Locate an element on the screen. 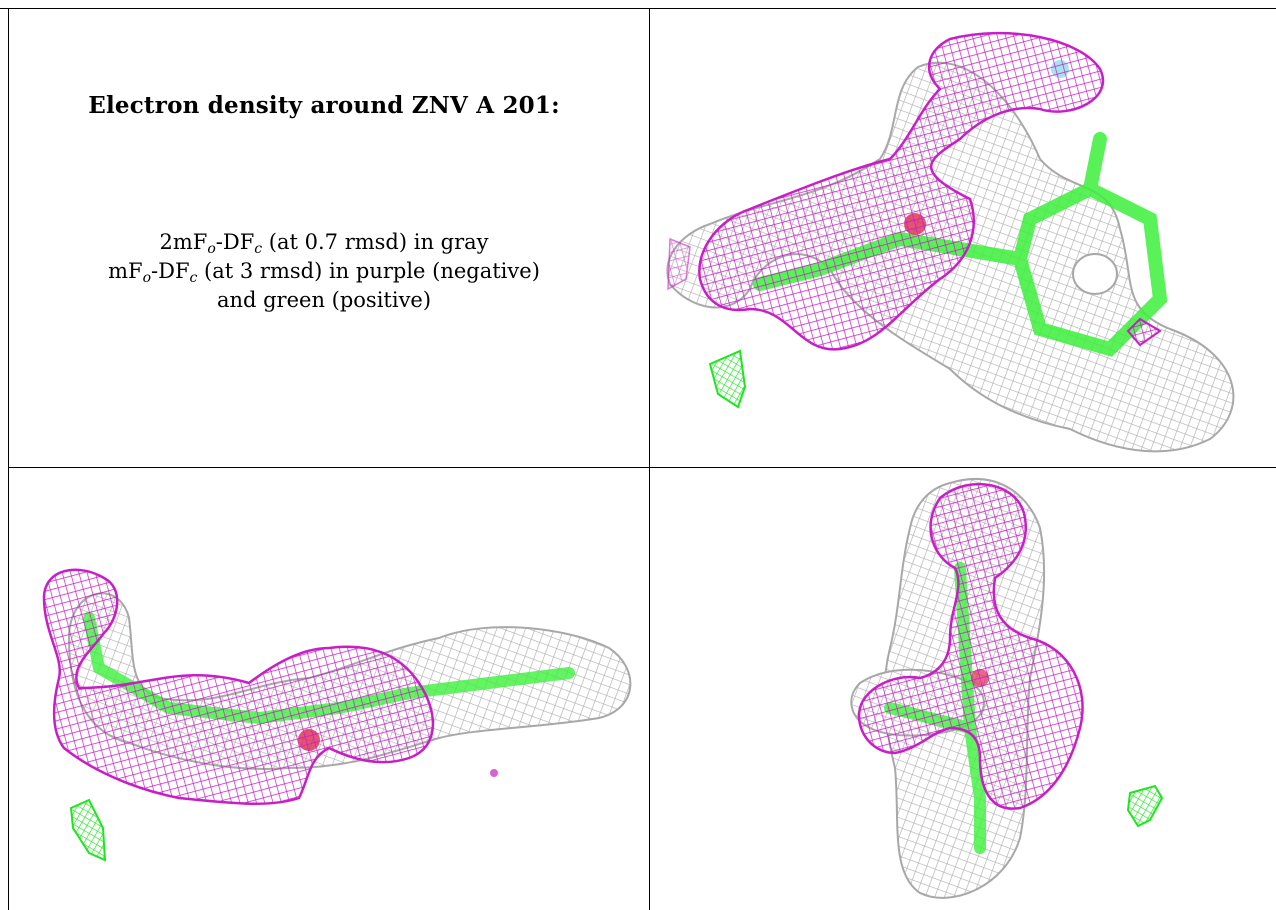 The image size is (1276, 910). table-top-border is located at coordinates (638, 8).